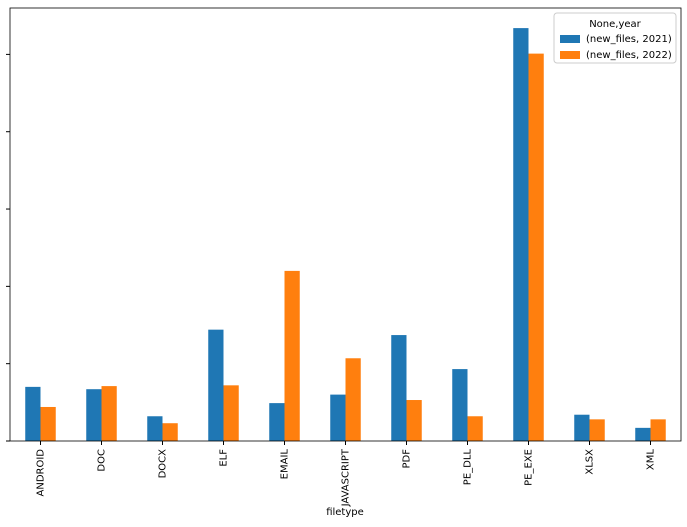 This screenshot has width=687, height=527. Describe the element at coordinates (224, 458) in the screenshot. I see `x-tick-label: ELF` at that location.